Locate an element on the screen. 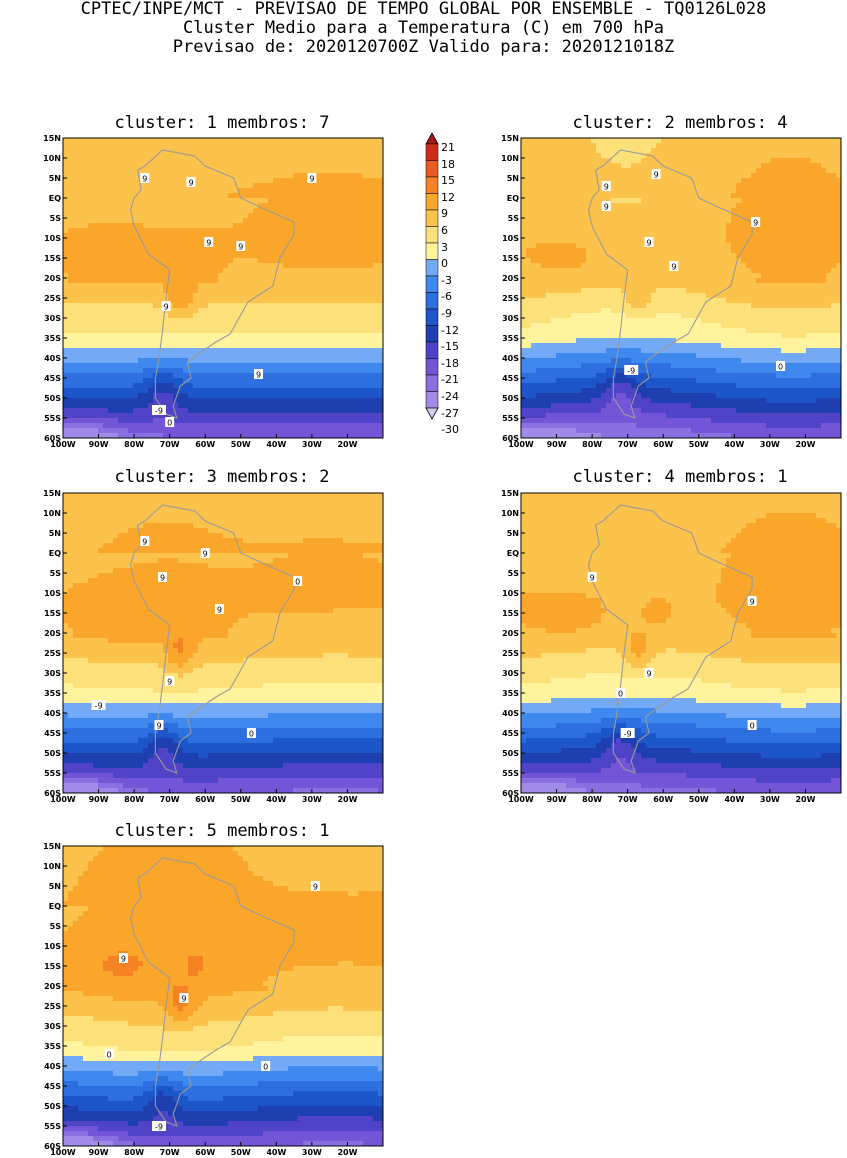 Image resolution: width=847 pixels, height=1158 pixels. contour-label-text: 9 is located at coordinates (258, 375).